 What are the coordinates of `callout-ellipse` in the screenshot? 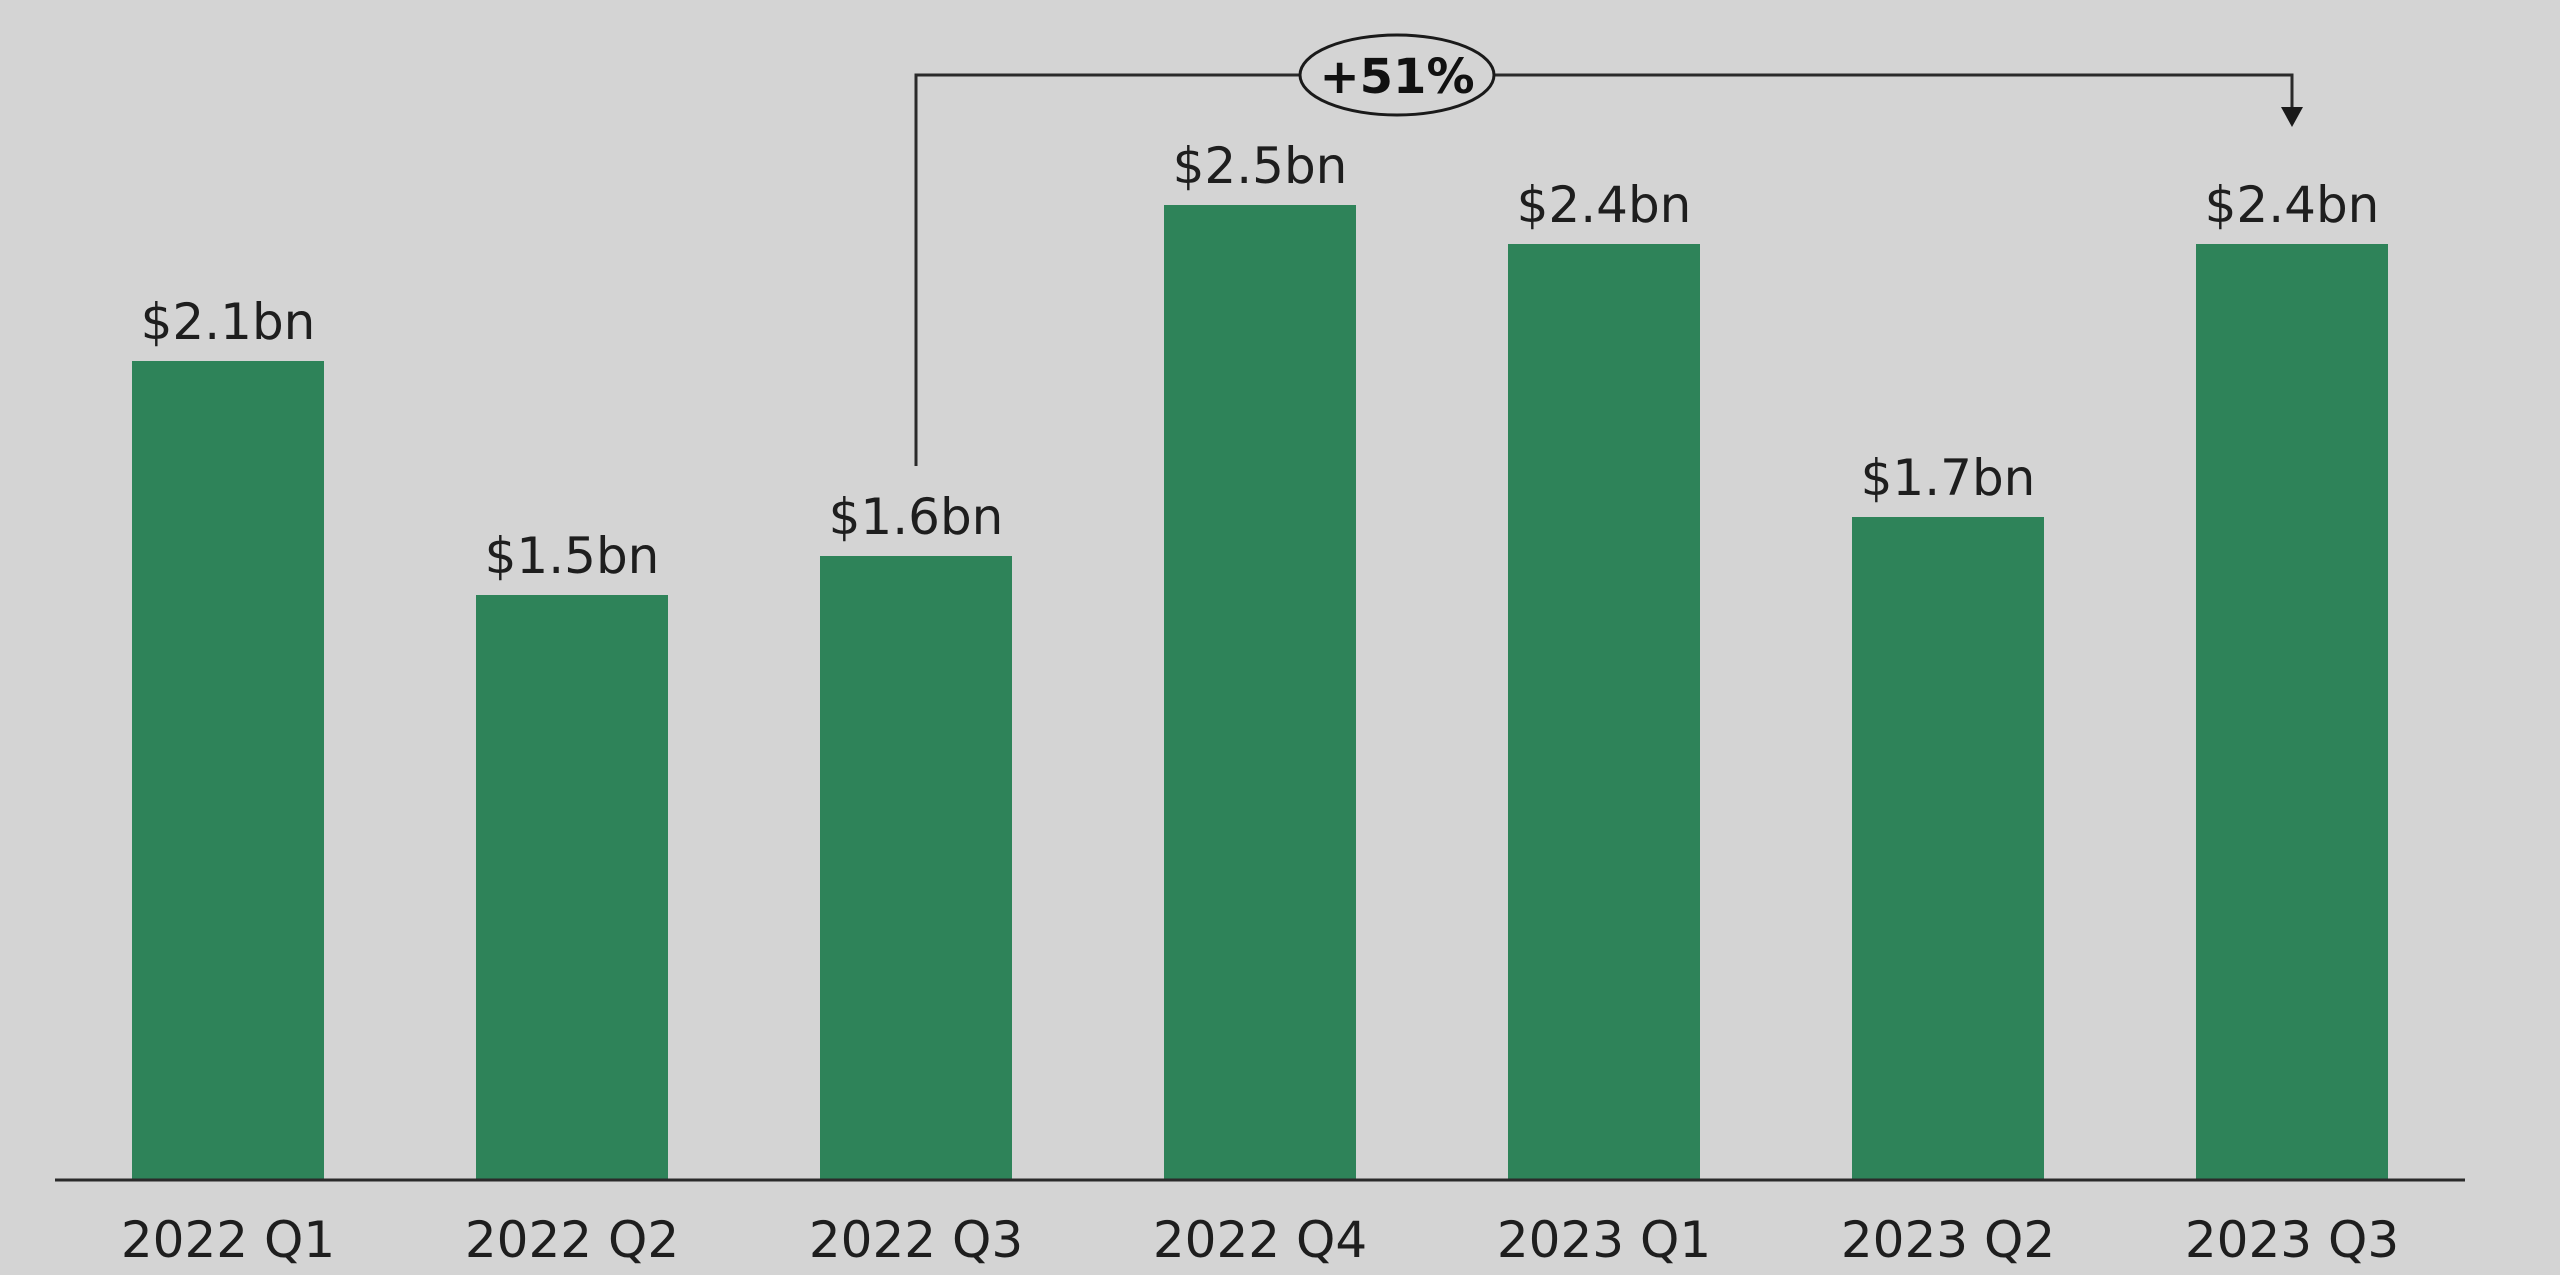 It's located at (1397, 75).